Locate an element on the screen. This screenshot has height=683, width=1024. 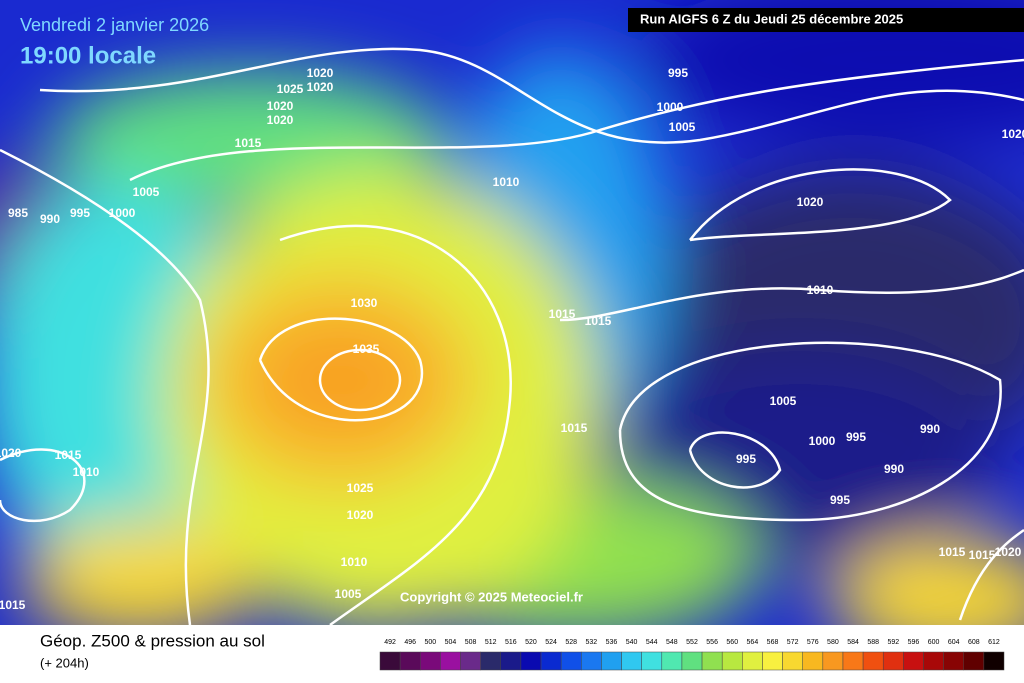
scale-tick-label: 508 is located at coordinates (471, 642).